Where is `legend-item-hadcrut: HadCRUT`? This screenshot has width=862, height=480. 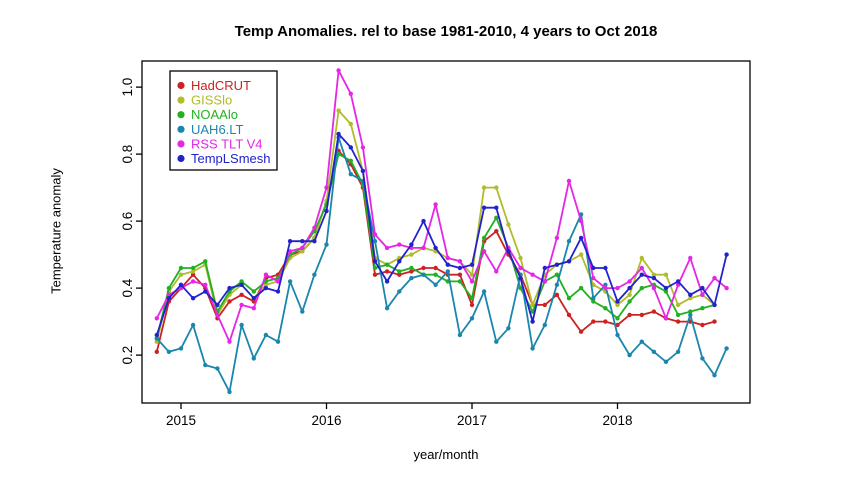
legend-item-hadcrut: HadCRUT is located at coordinates (221, 85).